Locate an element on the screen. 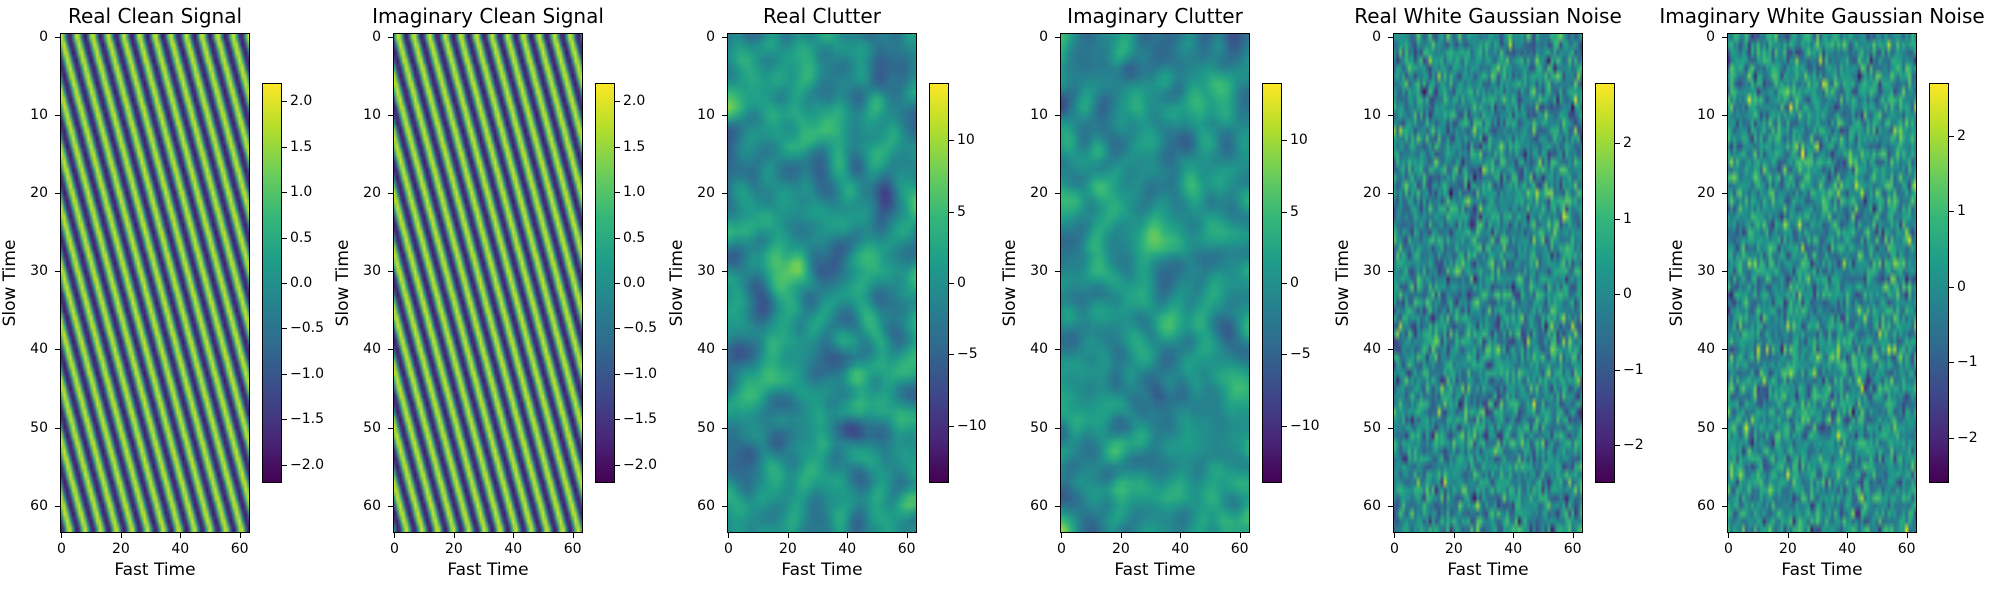 Image resolution: width=1989 pixels, height=590 pixels. colorbar-tick-label: 1 is located at coordinates (1961, 211).